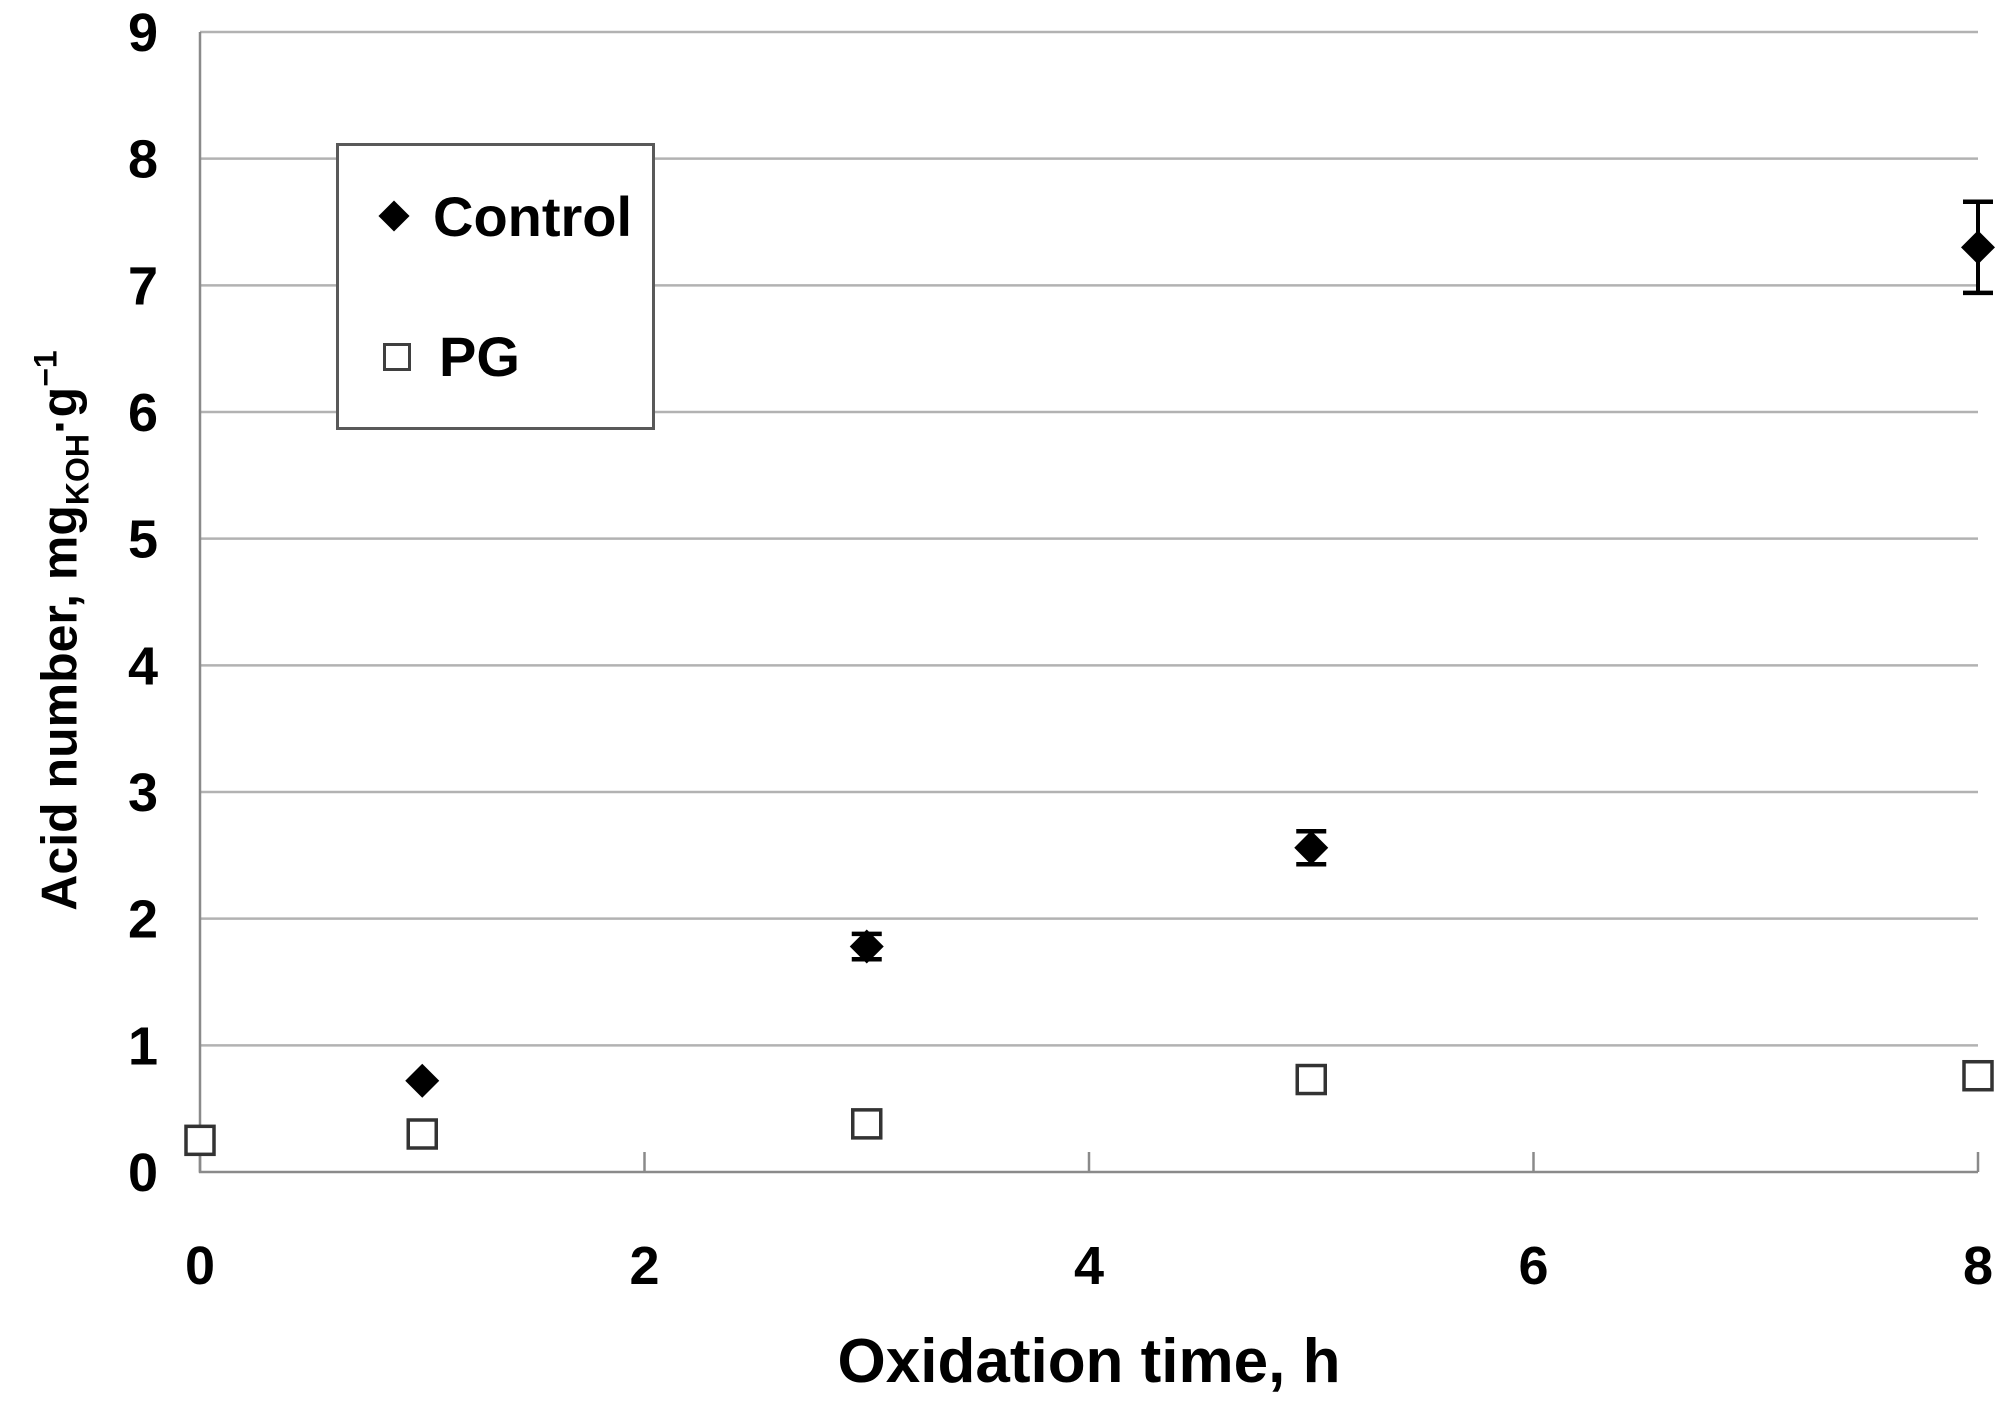  I want to click on y-tick-label: 5, so click(143, 540).